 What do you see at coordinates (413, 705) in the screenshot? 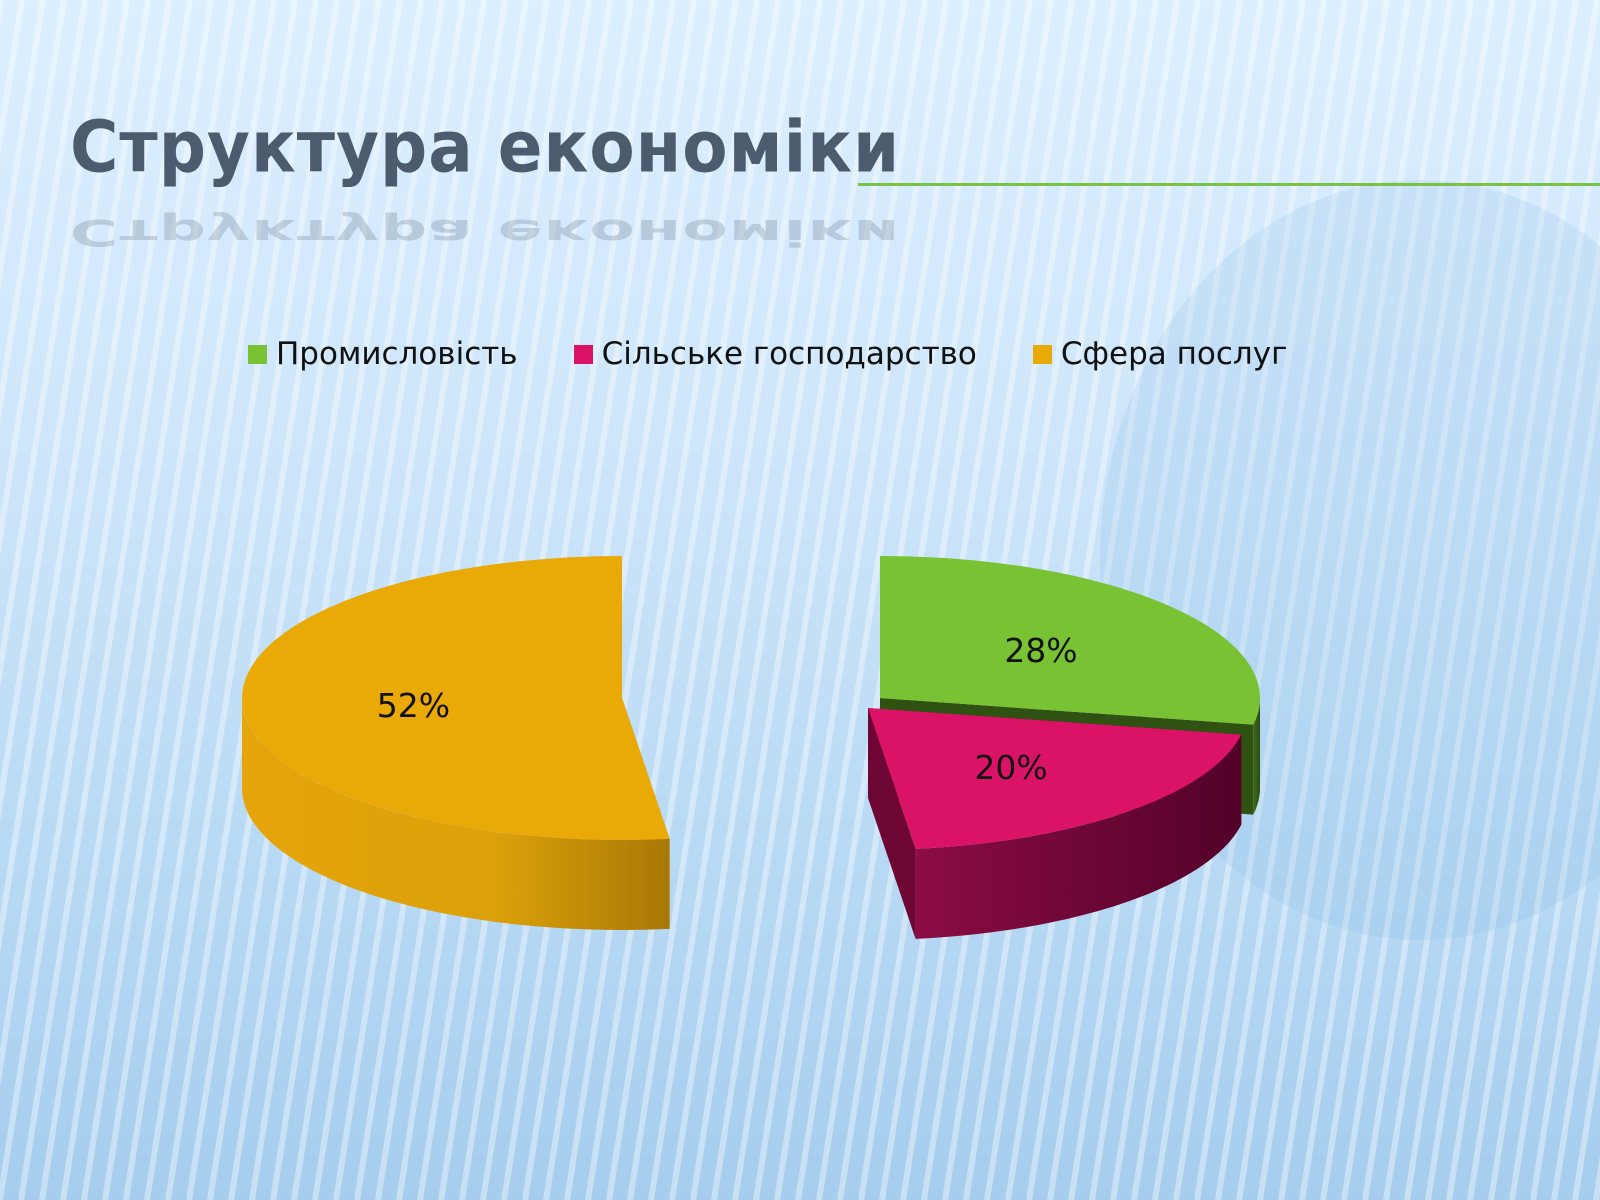
I see `data-label-services: 52%` at bounding box center [413, 705].